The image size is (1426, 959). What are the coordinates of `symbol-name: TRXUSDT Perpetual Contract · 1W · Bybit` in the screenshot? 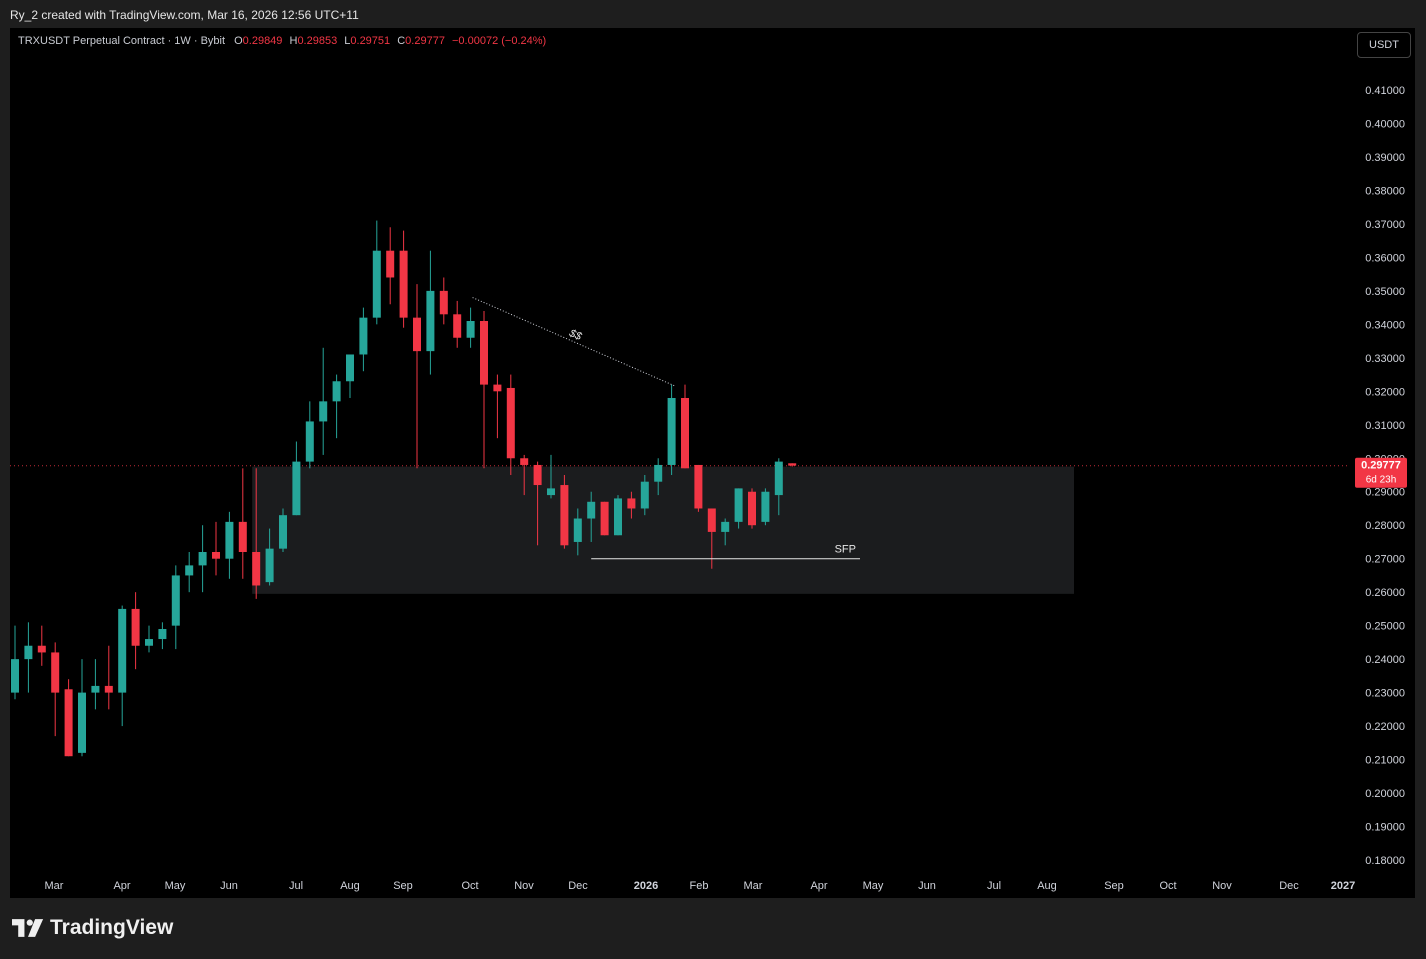 It's located at (122, 41).